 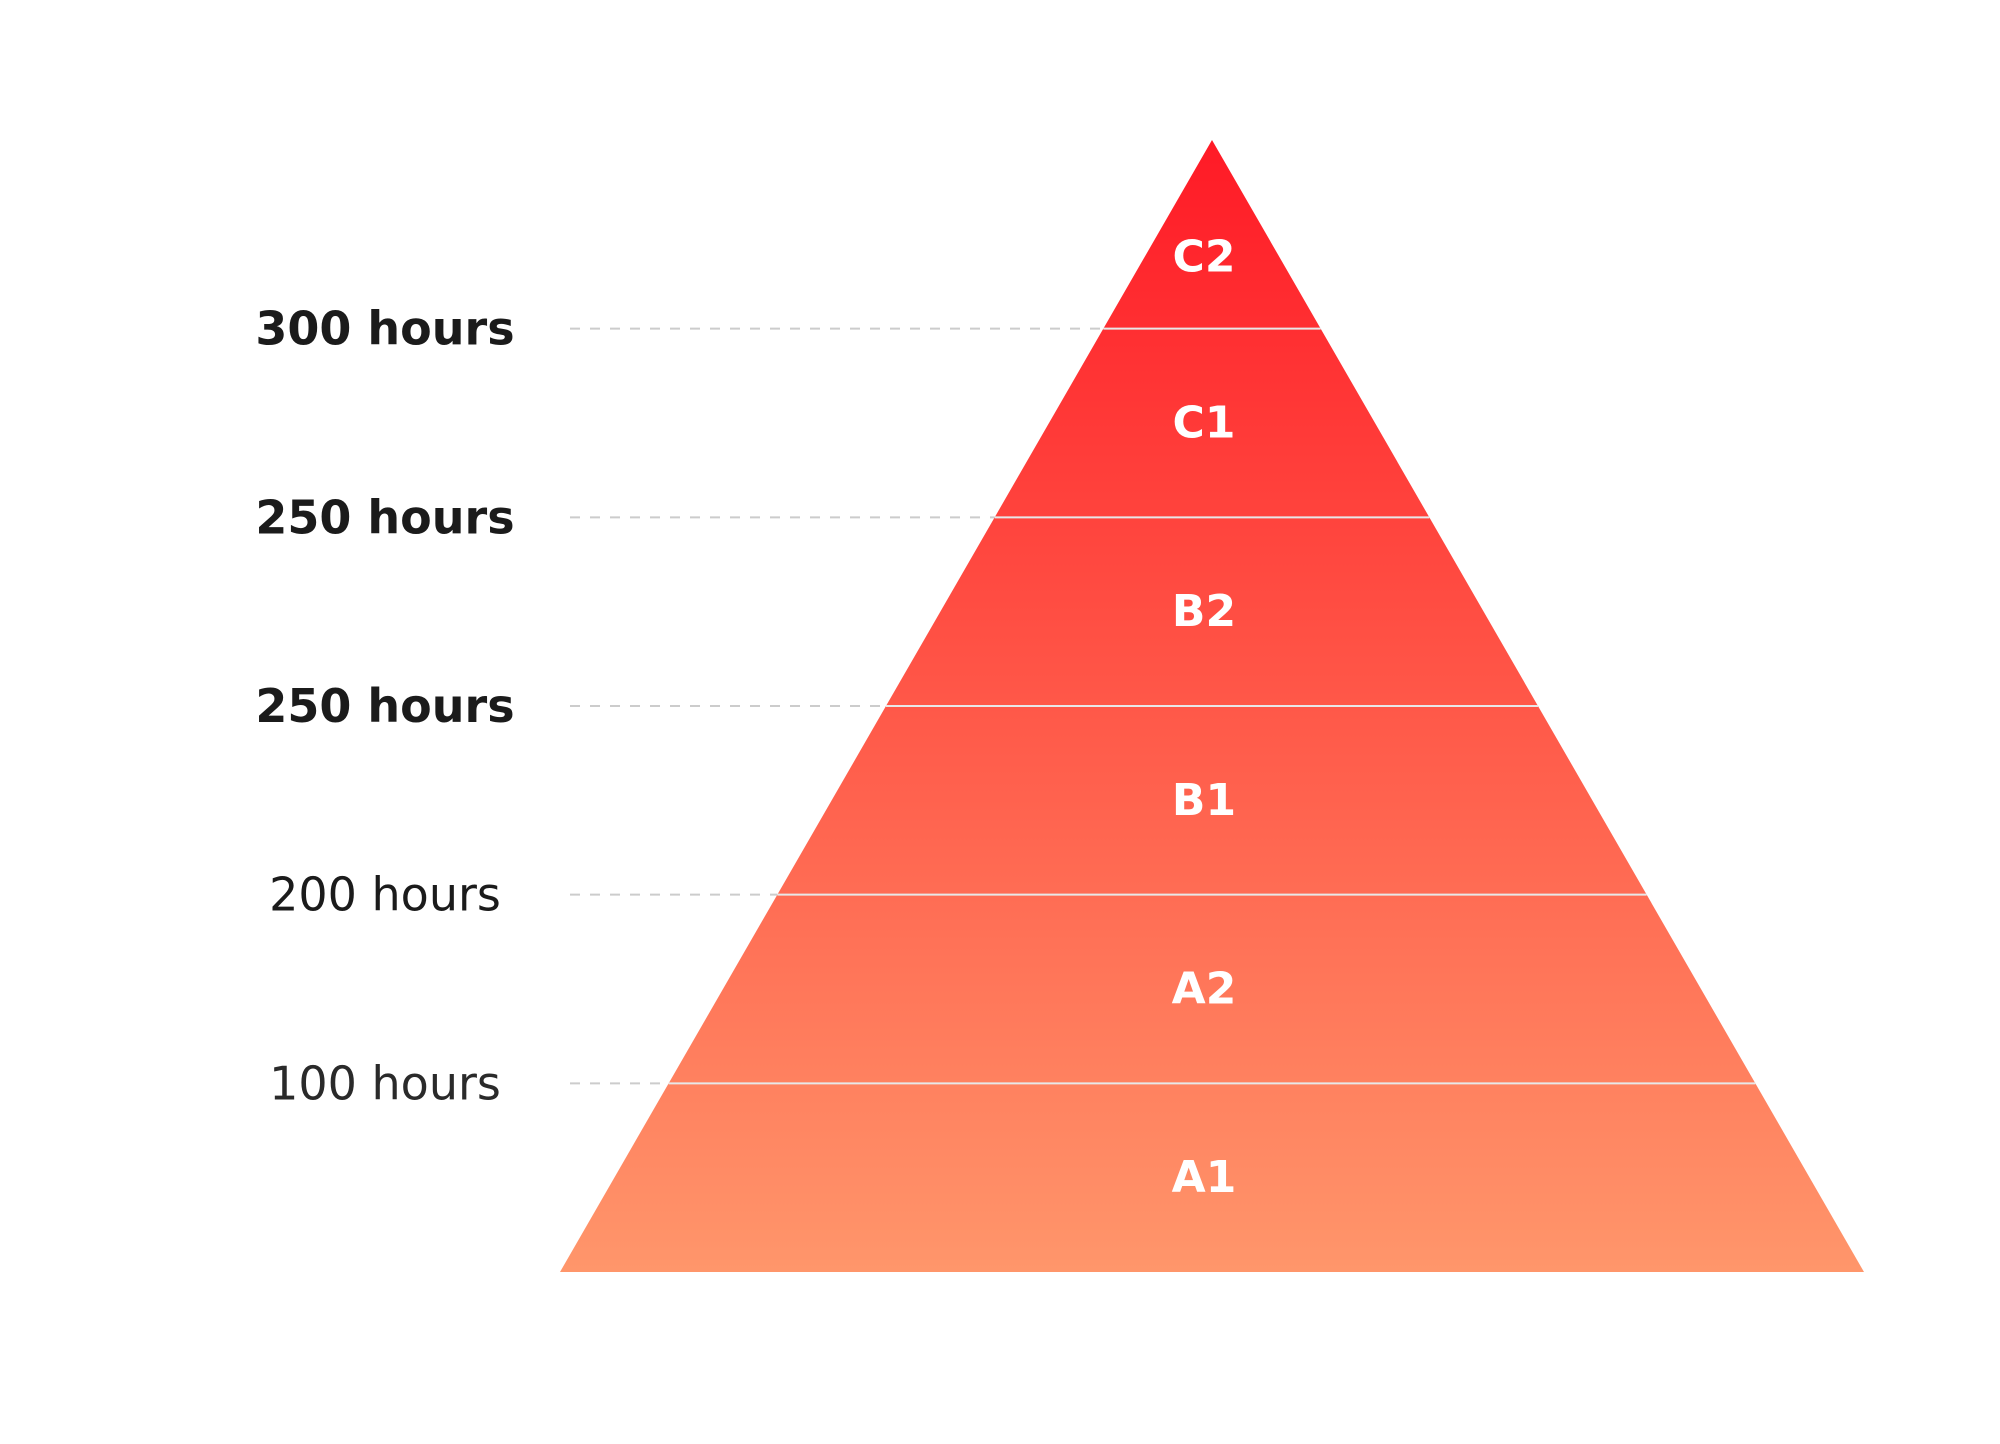 What do you see at coordinates (1204, 611) in the screenshot?
I see `level-label-b2: B2` at bounding box center [1204, 611].